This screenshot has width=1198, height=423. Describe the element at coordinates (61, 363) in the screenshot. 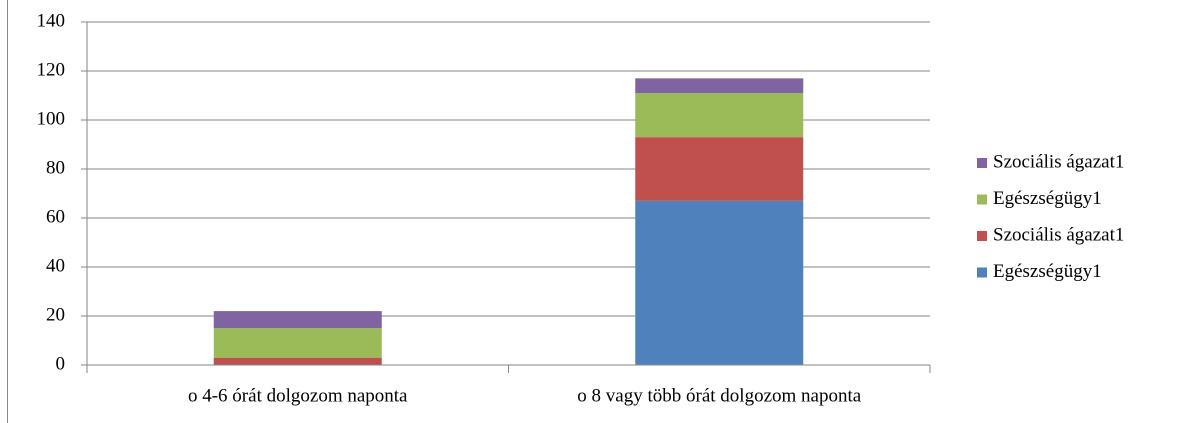

I see `y-tick-label: 0` at that location.